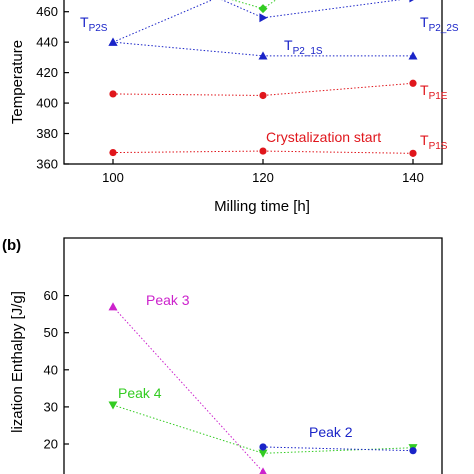 This screenshot has height=474, width=474. I want to click on panel-b-label: (b), so click(11, 245).